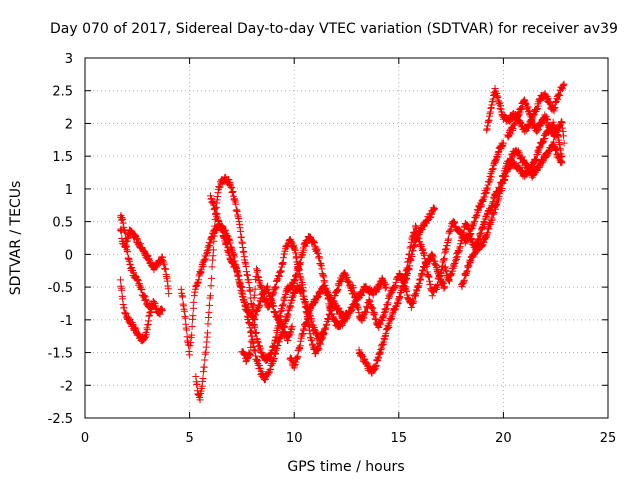 This screenshot has width=640, height=485. I want to click on series-satellite-track-k, so click(453, 219).